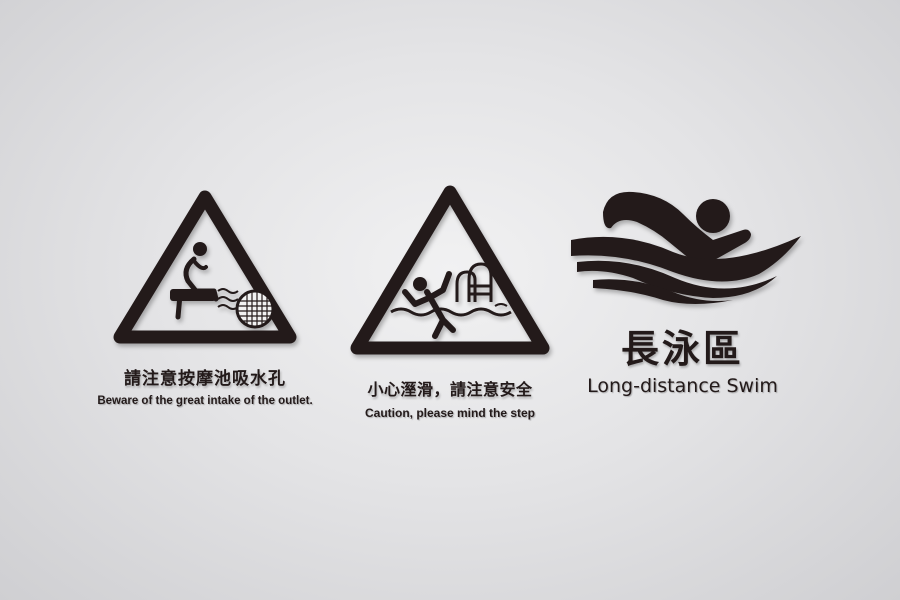 The height and width of the screenshot is (600, 900). What do you see at coordinates (450, 413) in the screenshot?
I see `sign-caption-en: Caution, please mind the step` at bounding box center [450, 413].